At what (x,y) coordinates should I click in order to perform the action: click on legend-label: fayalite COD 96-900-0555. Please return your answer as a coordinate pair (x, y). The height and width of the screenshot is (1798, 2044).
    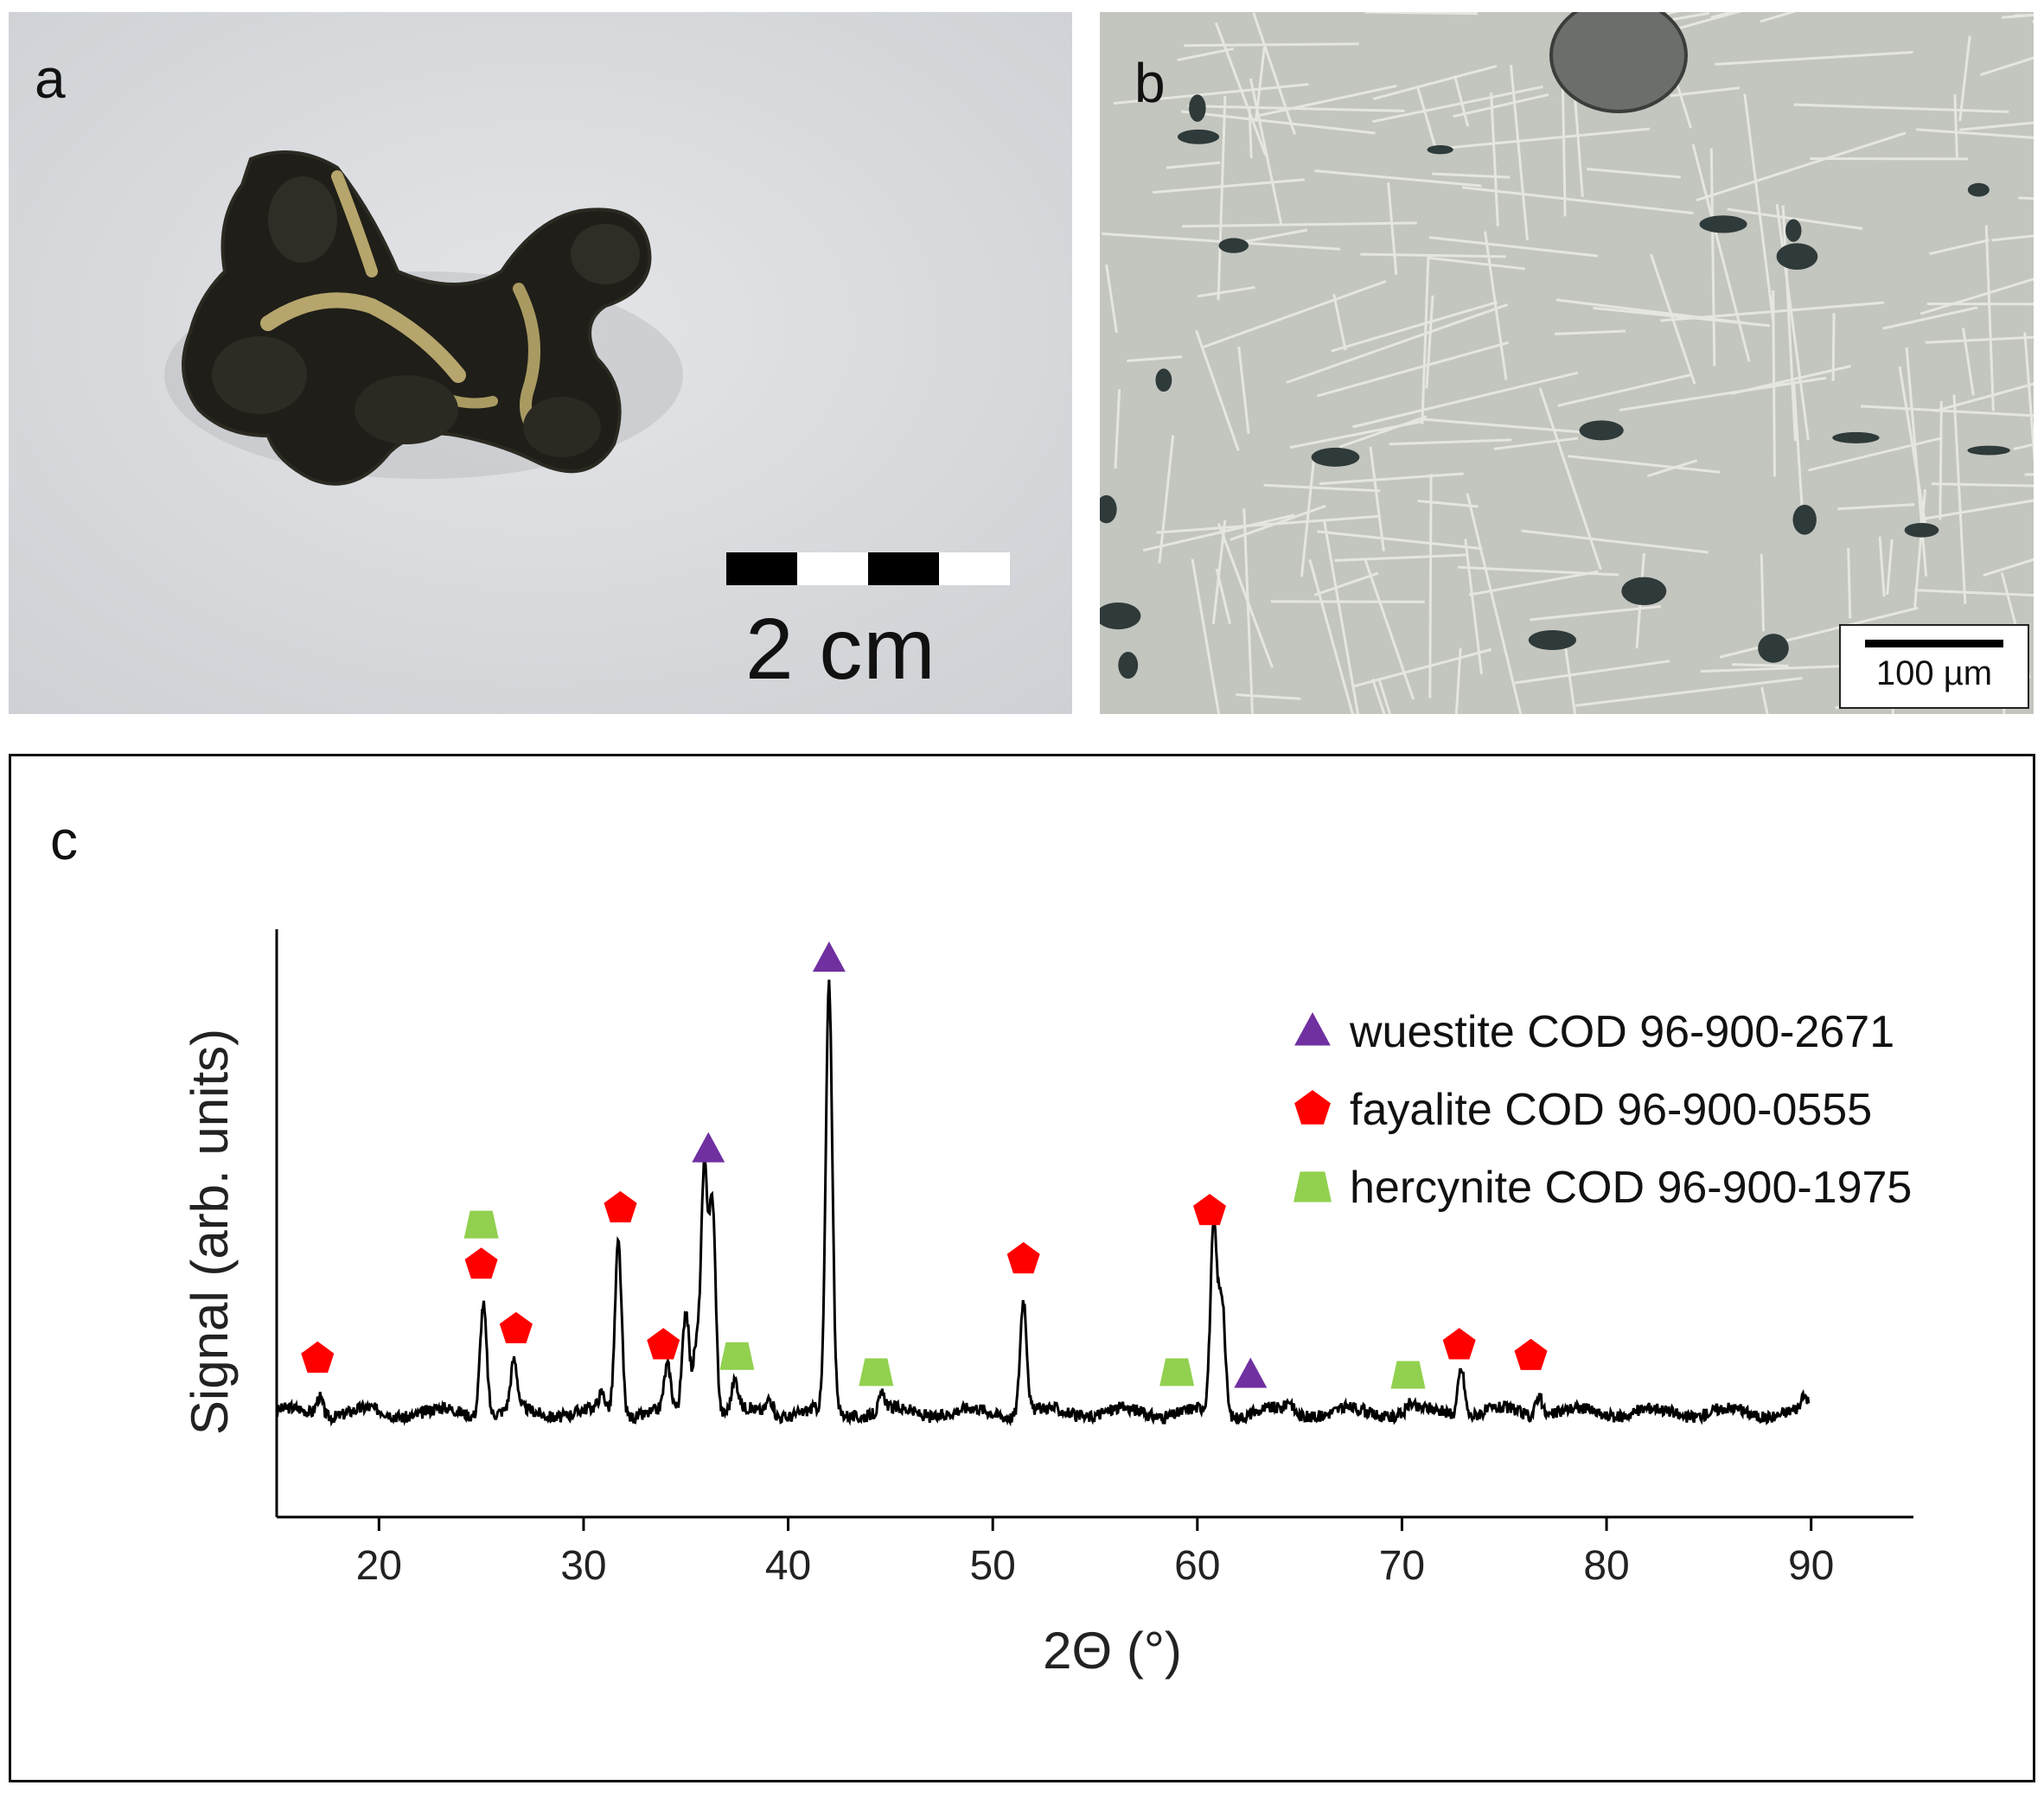
    Looking at the image, I should click on (1611, 1110).